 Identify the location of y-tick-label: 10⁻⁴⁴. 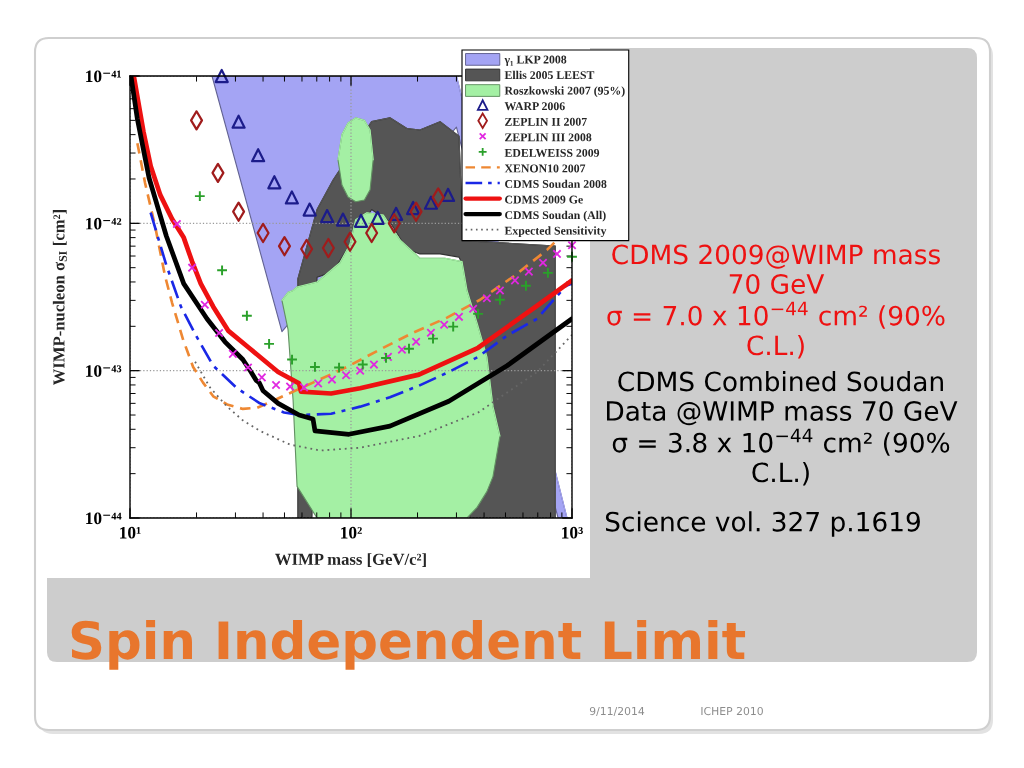
(104, 518).